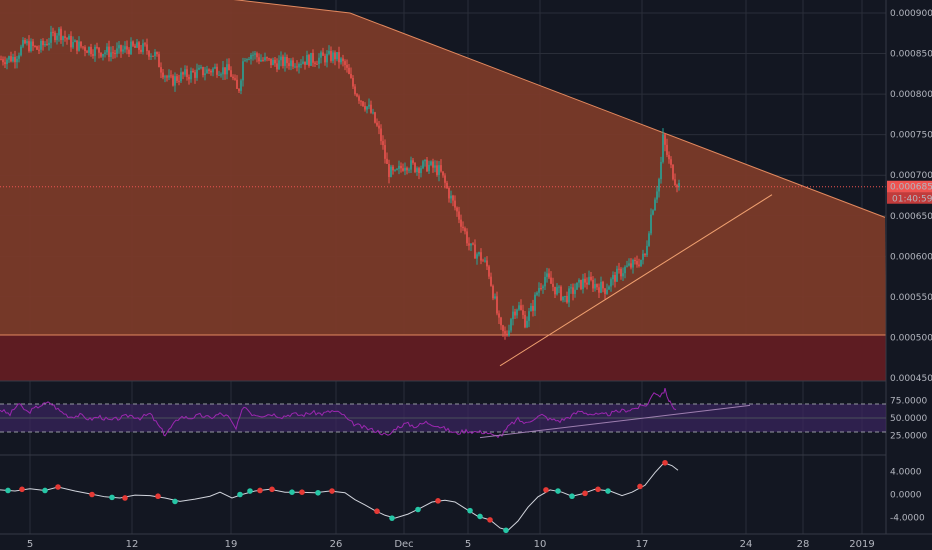 This screenshot has height=550, width=932. I want to click on rsi-pane, so click(443, 413).